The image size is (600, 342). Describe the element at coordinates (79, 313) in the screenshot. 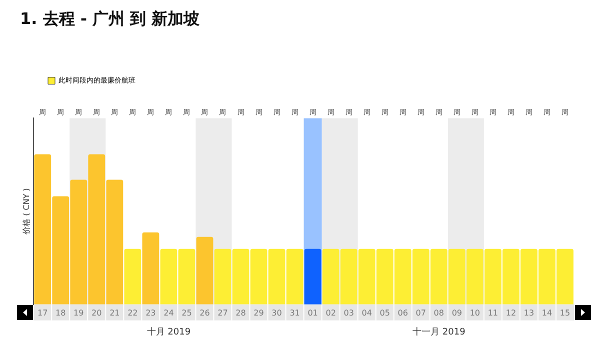

I see `x-tick-label: 19` at that location.